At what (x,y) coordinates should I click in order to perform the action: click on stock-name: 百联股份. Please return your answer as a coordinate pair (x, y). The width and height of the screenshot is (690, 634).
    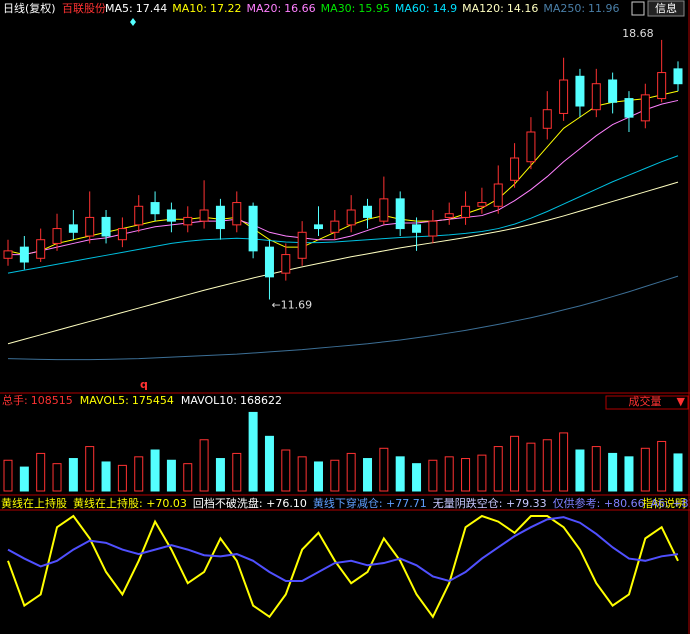
    Looking at the image, I should click on (84, 8).